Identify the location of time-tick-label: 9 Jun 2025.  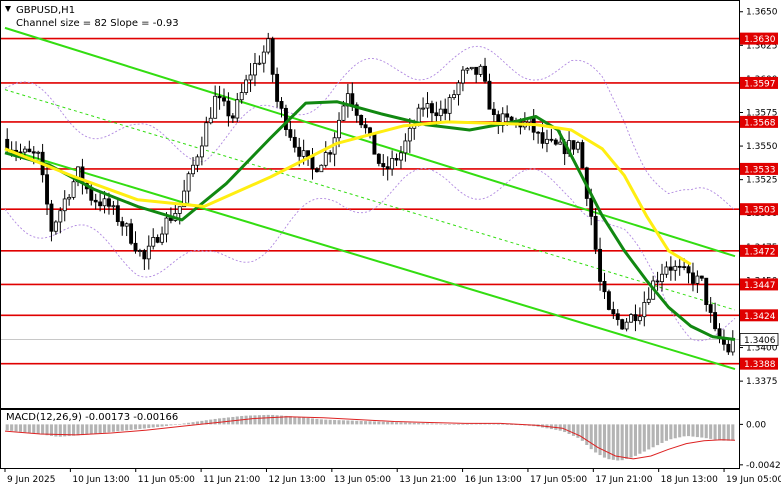
(31, 480).